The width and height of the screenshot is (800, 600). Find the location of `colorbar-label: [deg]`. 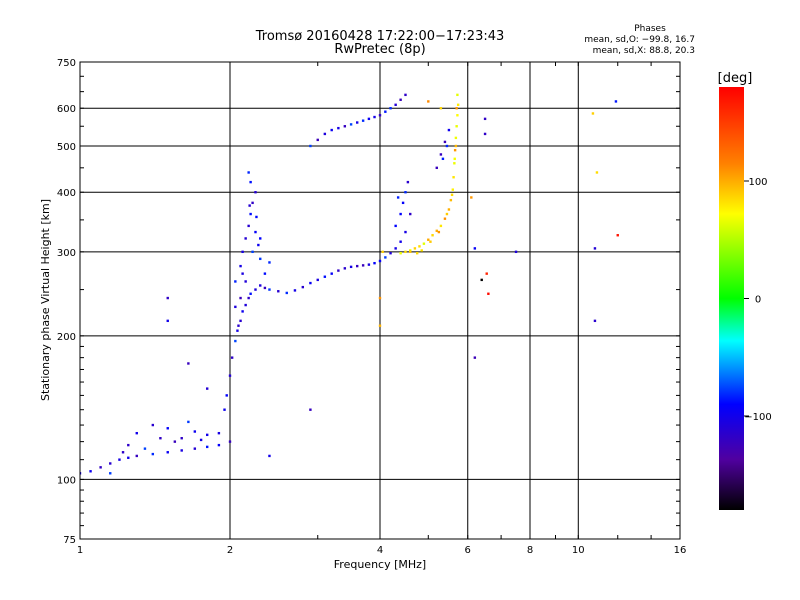

colorbar-label: [deg] is located at coordinates (735, 78).